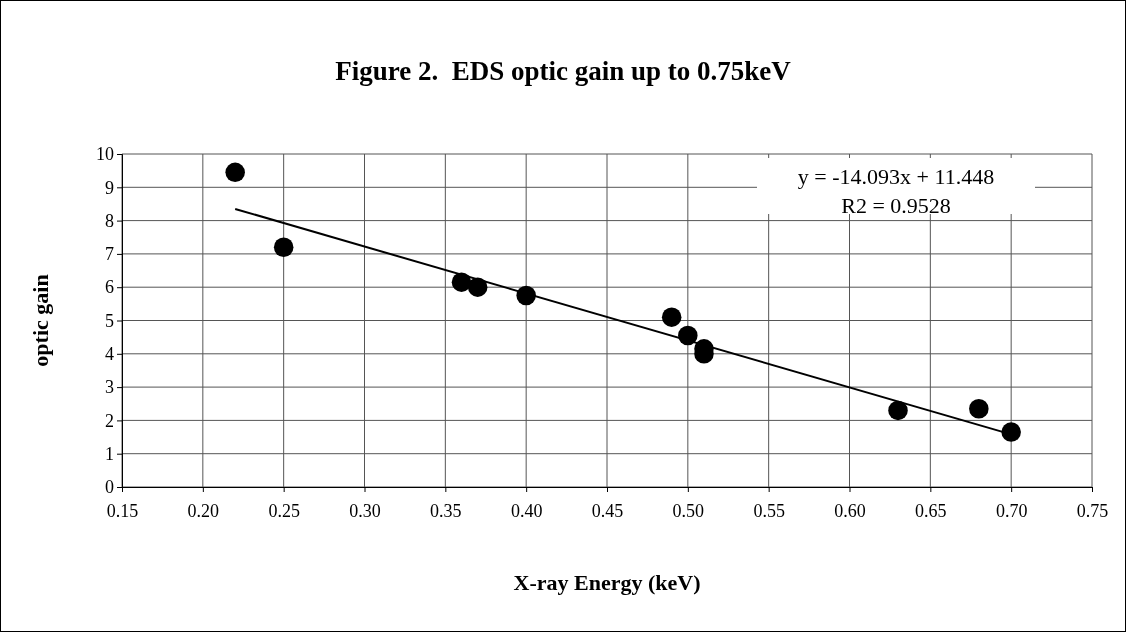 The height and width of the screenshot is (632, 1126). What do you see at coordinates (109, 420) in the screenshot?
I see `y-tick-label: 2` at bounding box center [109, 420].